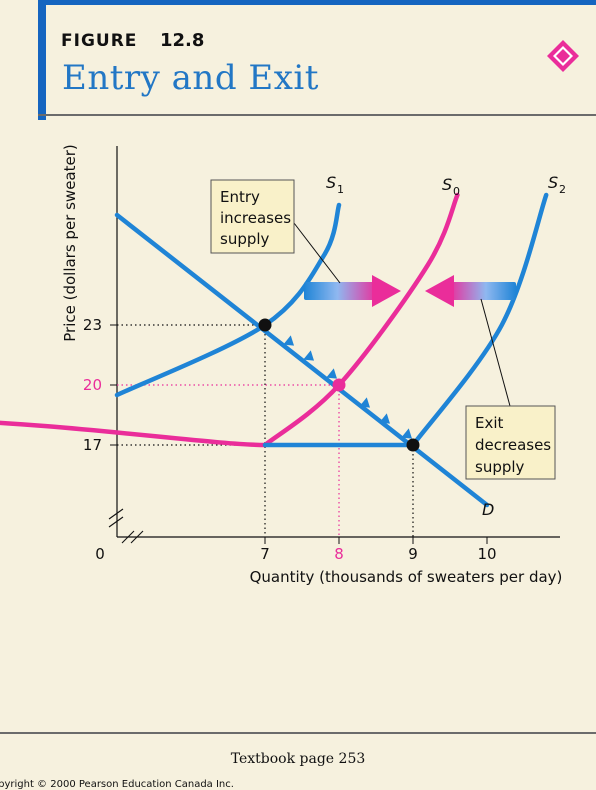 The width and height of the screenshot is (596, 790). Describe the element at coordinates (482, 291) in the screenshot. I see `exit-shift-arrow-body` at that location.